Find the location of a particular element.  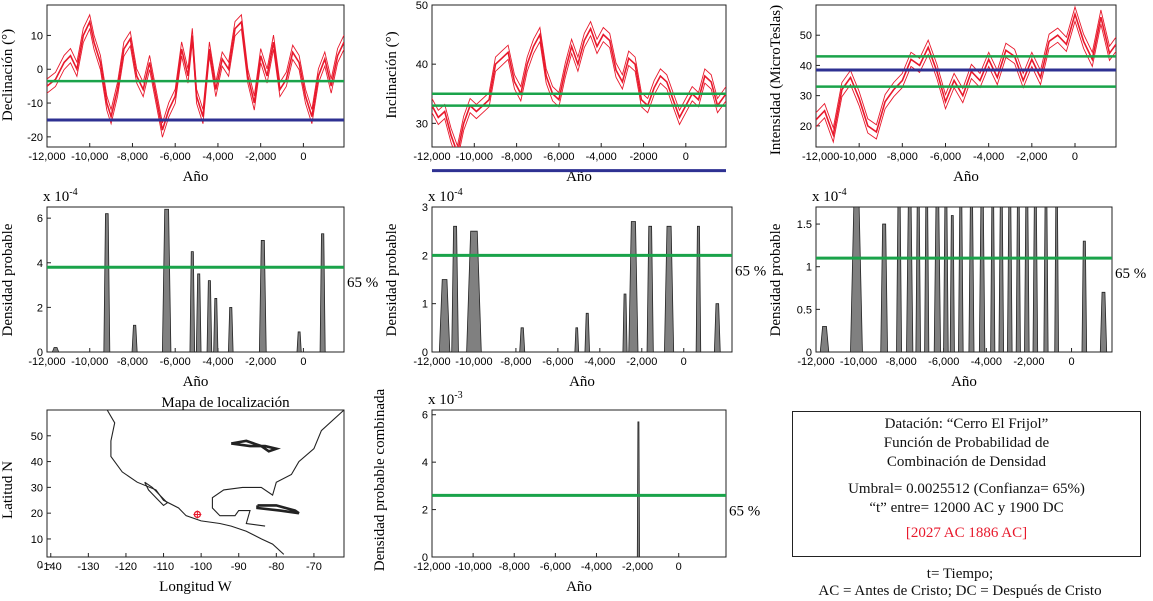

site-marker-cross is located at coordinates (197, 514).